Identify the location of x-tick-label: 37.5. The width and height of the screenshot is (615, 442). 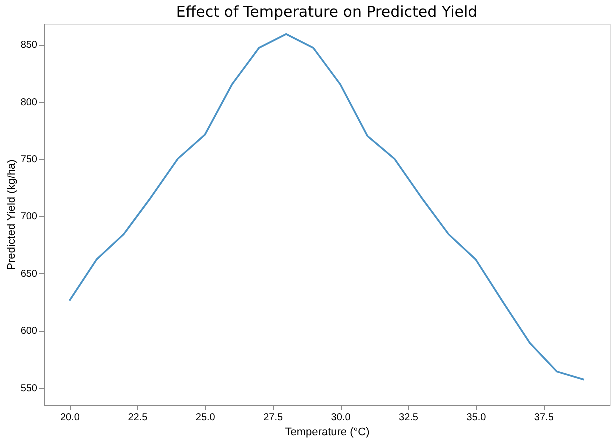
(544, 418).